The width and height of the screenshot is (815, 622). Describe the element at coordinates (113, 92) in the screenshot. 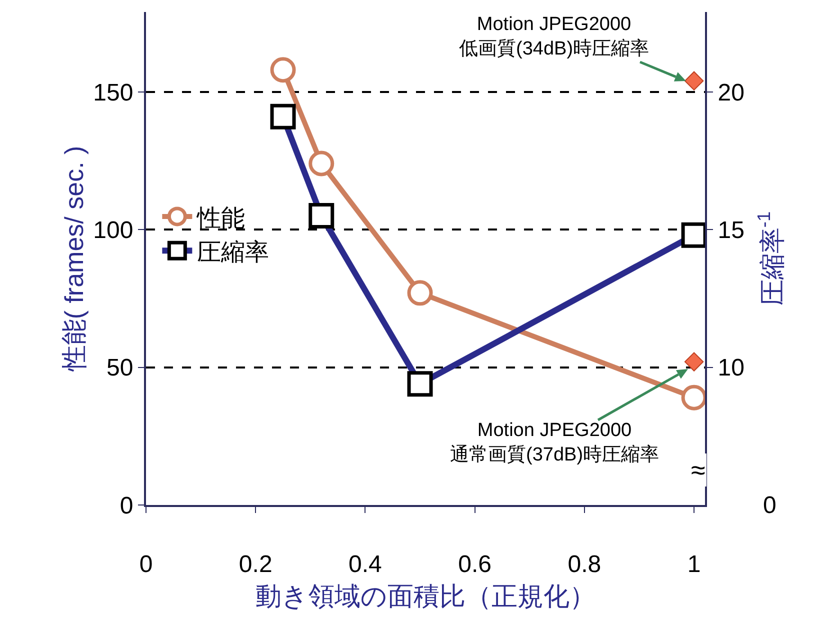

I see `y-tick-label: 150` at that location.